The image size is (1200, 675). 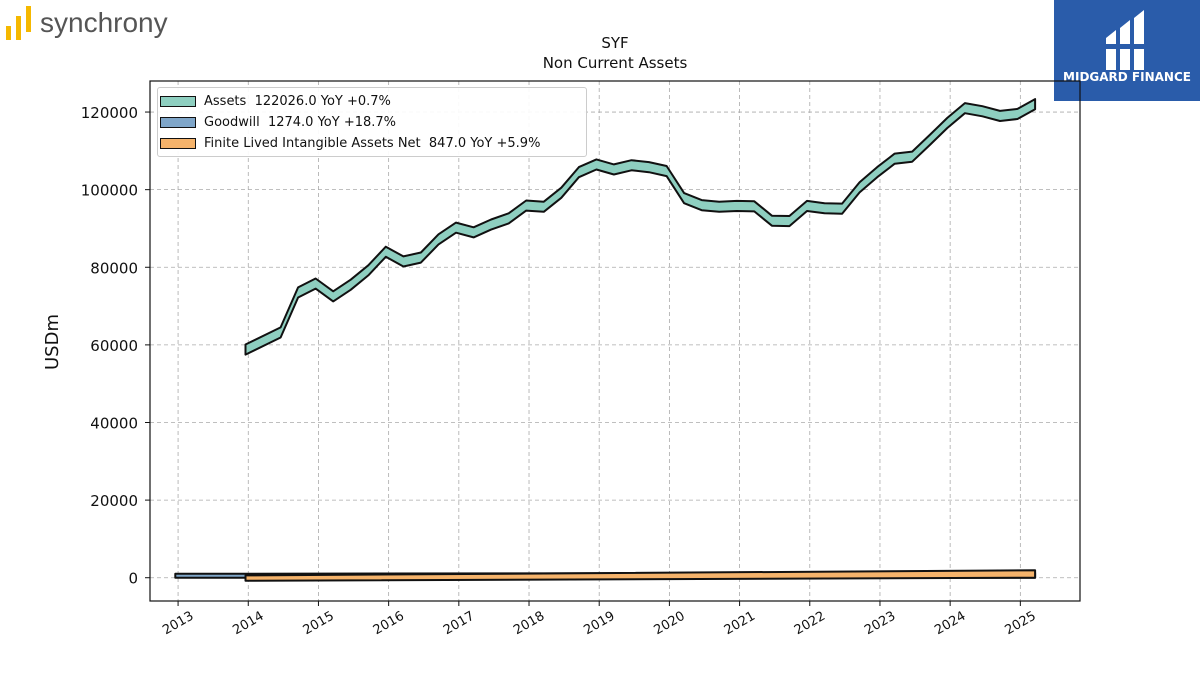 I want to click on series-finite-intangibles-band, so click(x=640, y=575).